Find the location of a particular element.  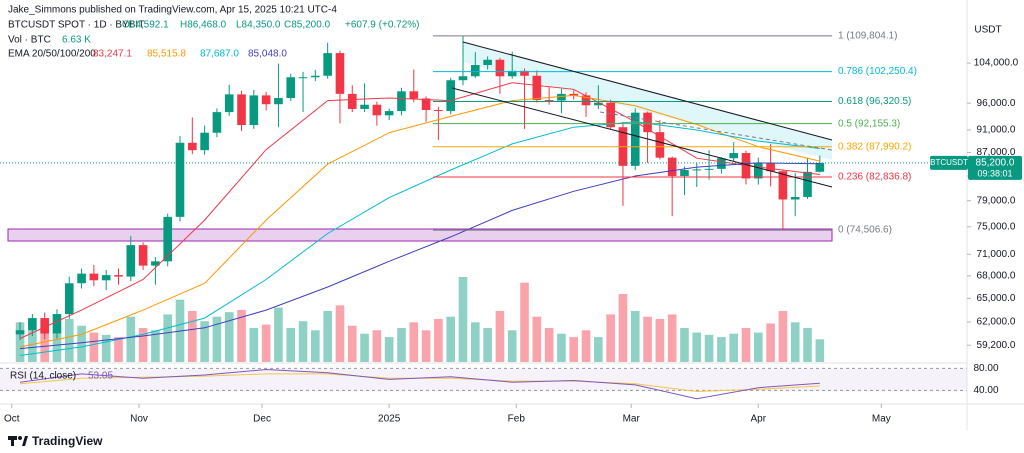

y-tick-label: 65,000.0 is located at coordinates (996, 298).